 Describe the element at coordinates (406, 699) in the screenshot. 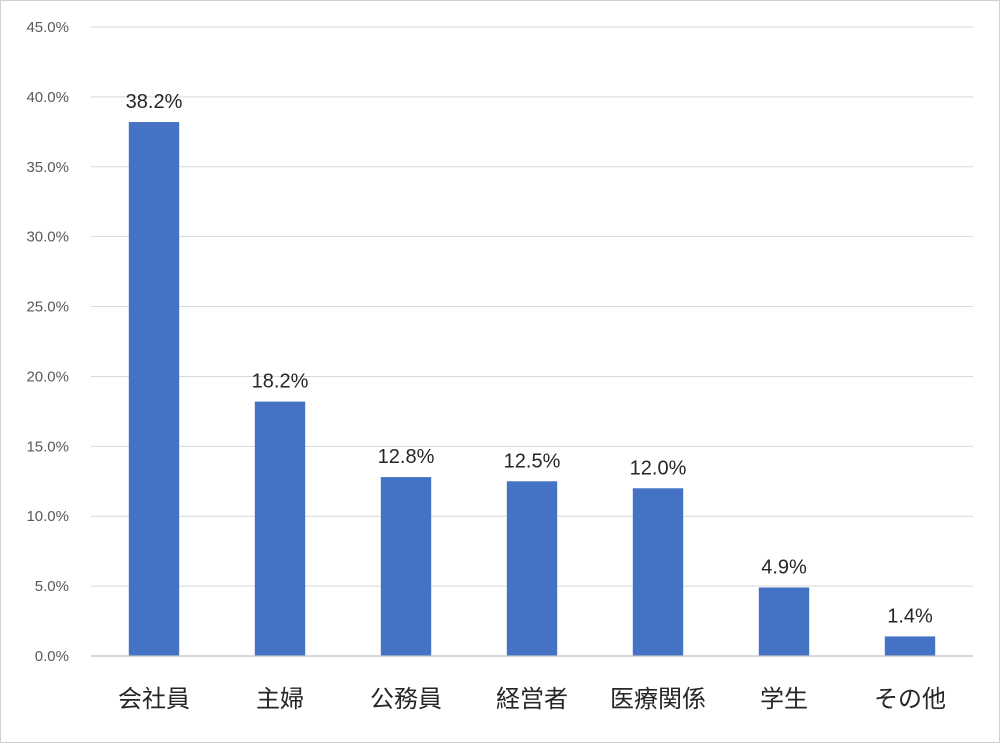

I see `x-tick-label: 公務員` at that location.